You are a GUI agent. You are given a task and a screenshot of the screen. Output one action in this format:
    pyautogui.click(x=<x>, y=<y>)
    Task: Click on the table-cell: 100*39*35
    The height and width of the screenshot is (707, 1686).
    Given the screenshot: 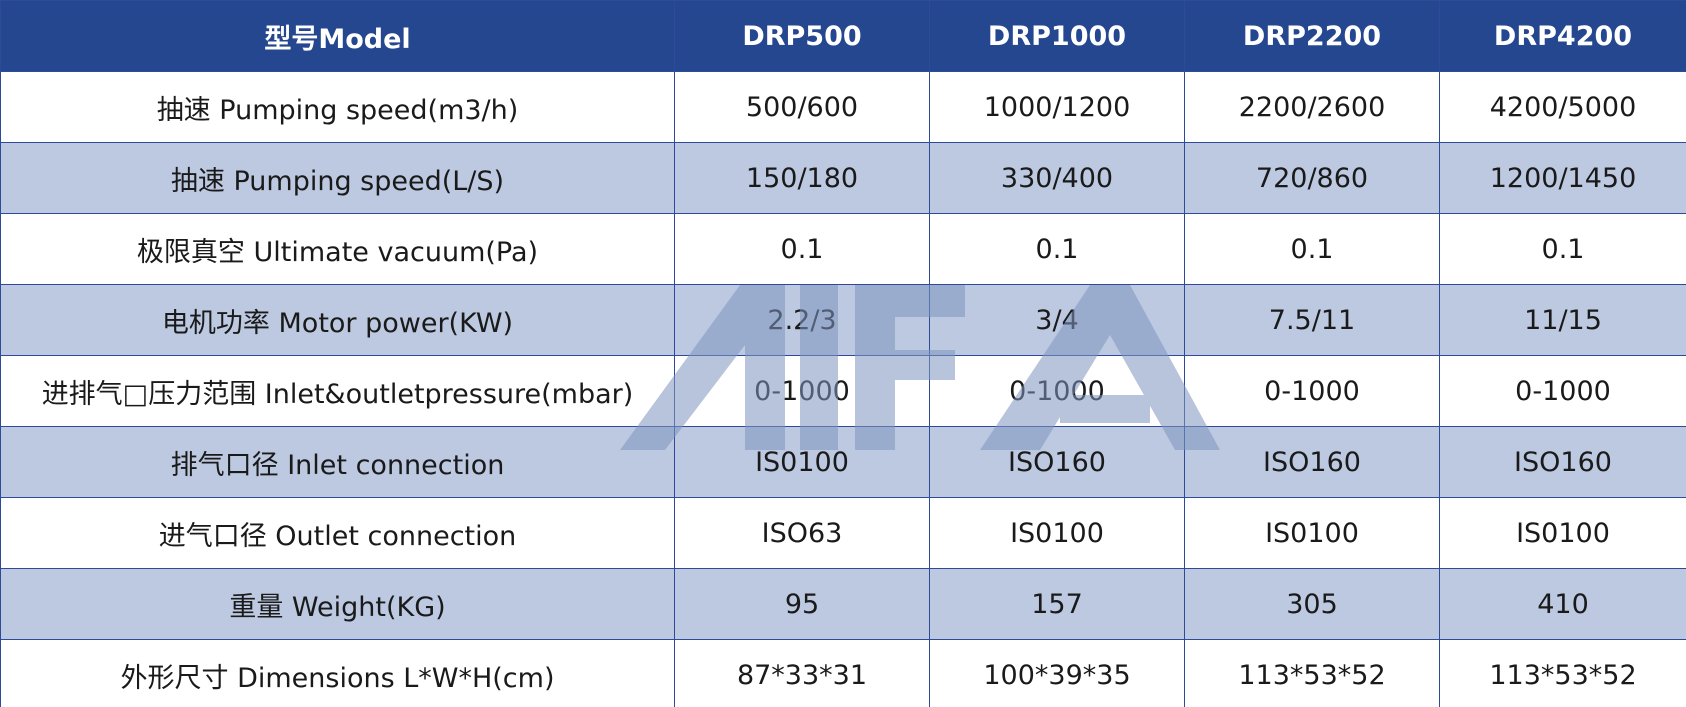 What is the action you would take?
    pyautogui.click(x=1057, y=673)
    